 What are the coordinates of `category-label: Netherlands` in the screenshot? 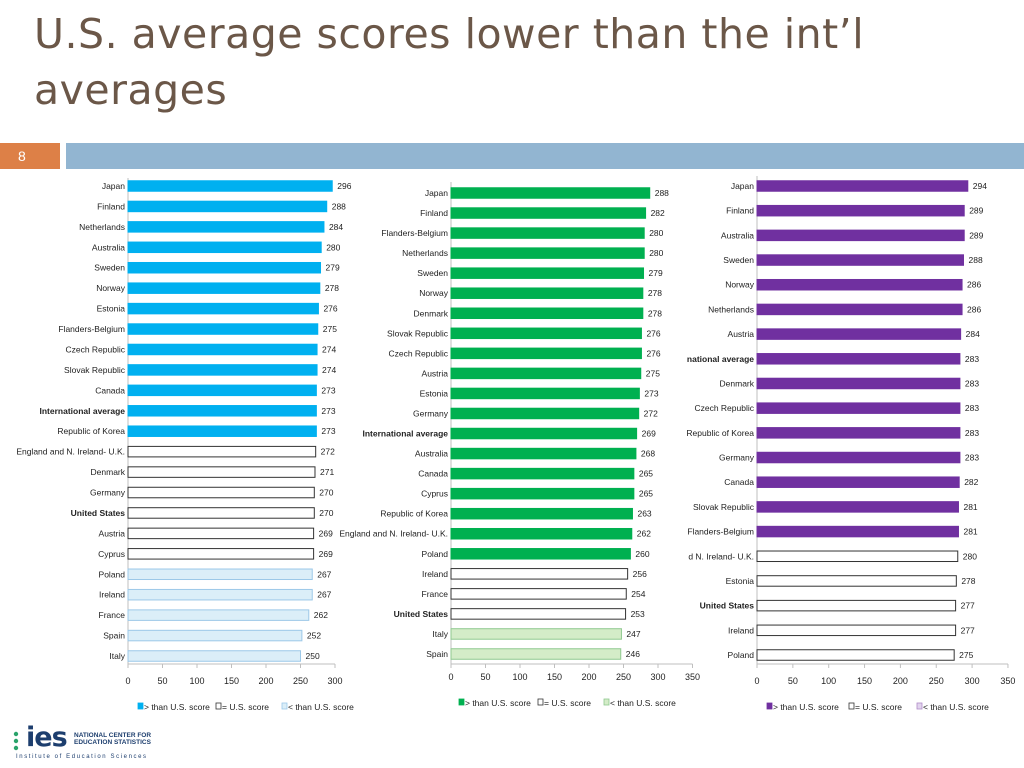 It's located at (731, 309).